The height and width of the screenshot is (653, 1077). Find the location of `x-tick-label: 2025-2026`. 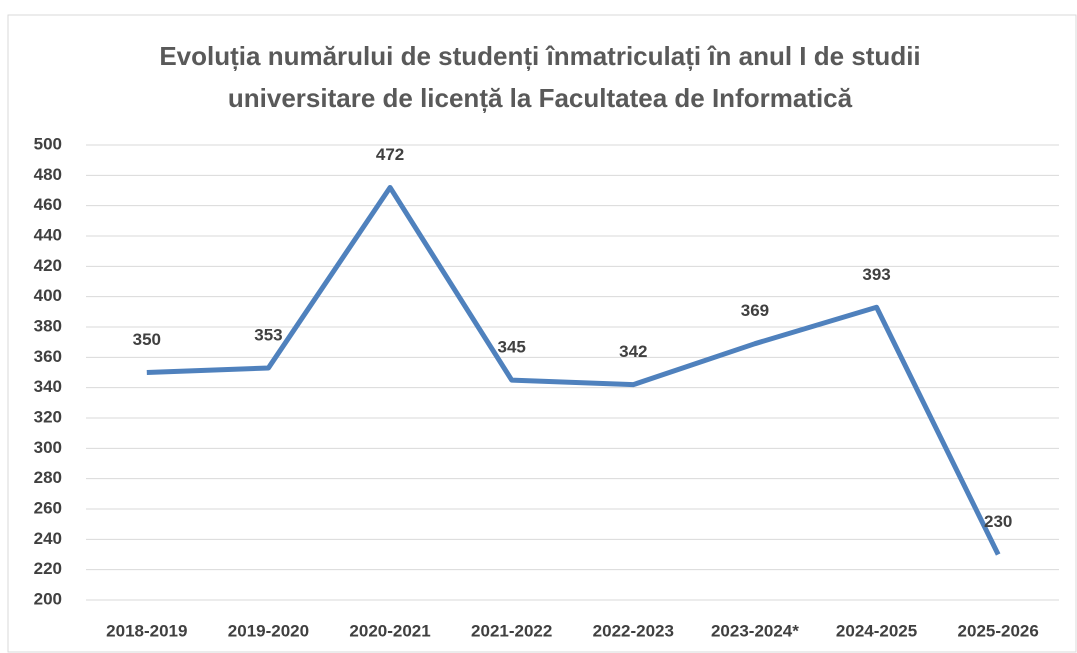

x-tick-label: 2025-2026 is located at coordinates (998, 630).